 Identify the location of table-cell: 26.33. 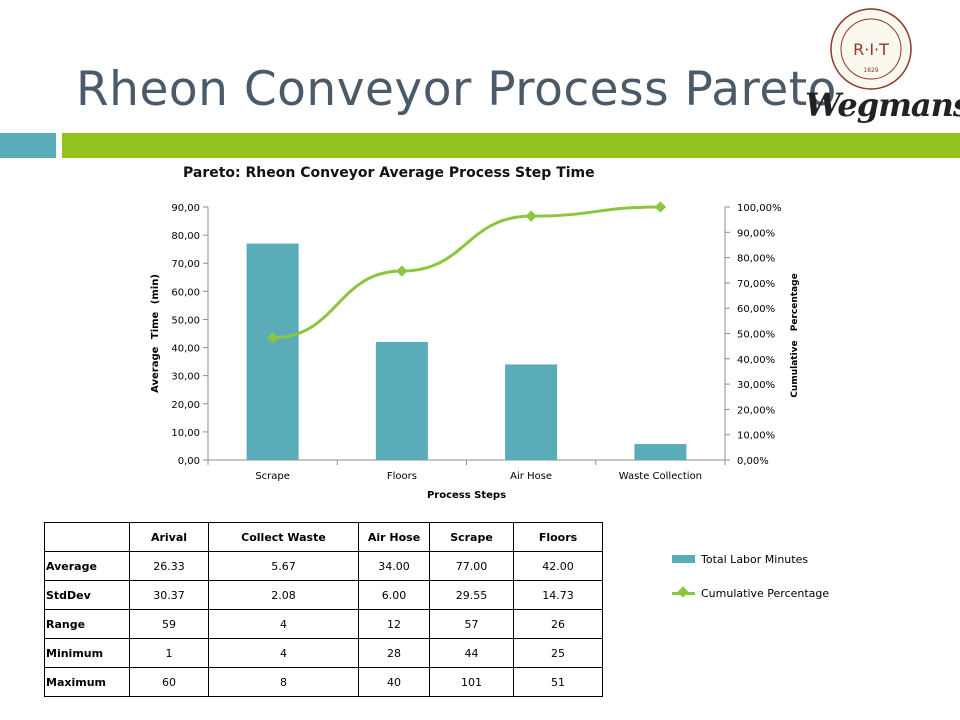
(169, 566).